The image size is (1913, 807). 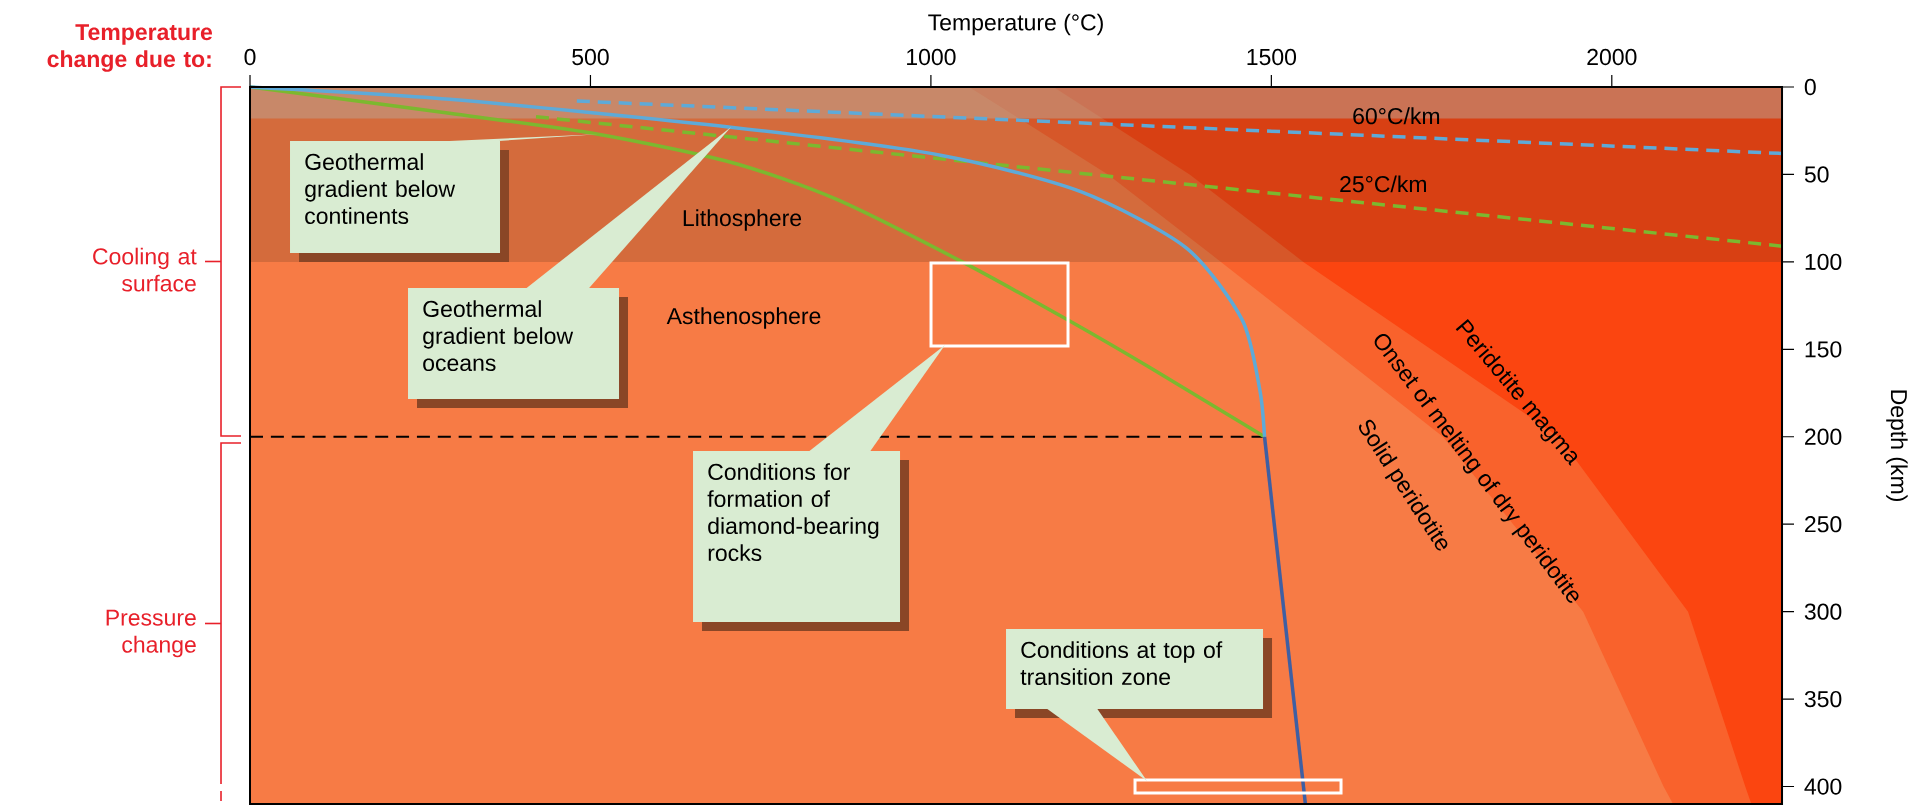 What do you see at coordinates (1823, 524) in the screenshot?
I see `y-tick-label: 250` at bounding box center [1823, 524].